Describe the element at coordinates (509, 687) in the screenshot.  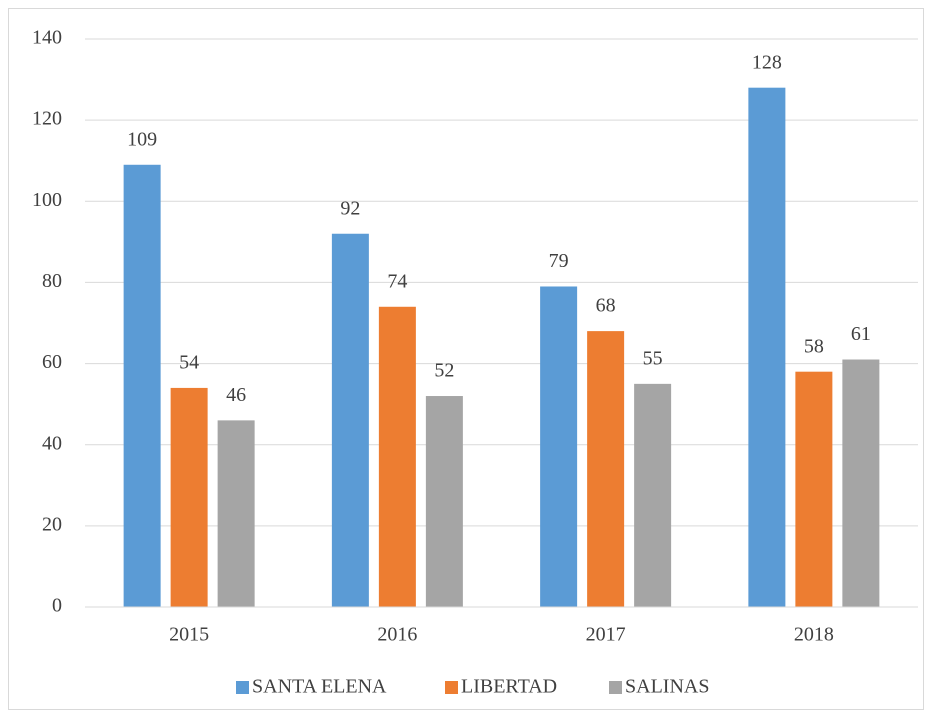
I see `legend-label: LIBERTAD` at that location.